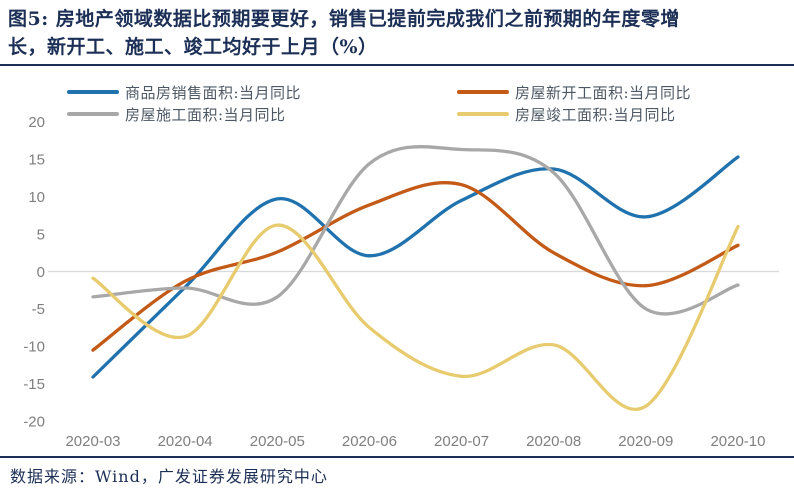  What do you see at coordinates (41, 234) in the screenshot?
I see `y-axis-tick-label: 5` at bounding box center [41, 234].